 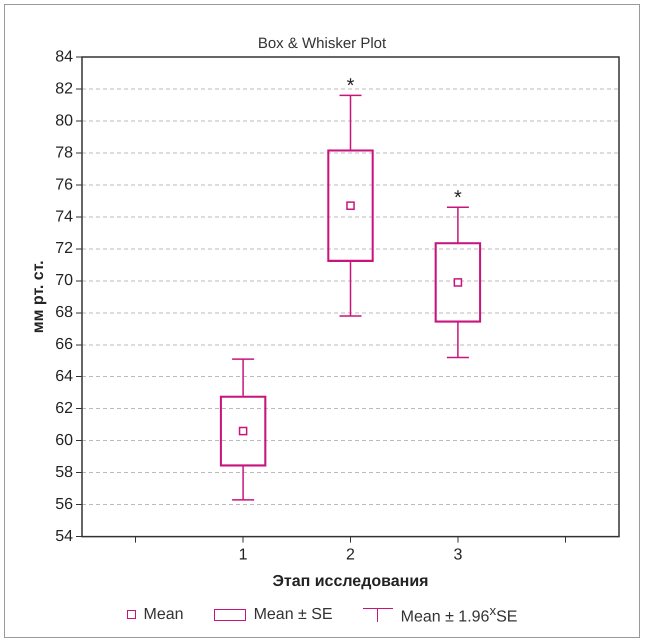 What do you see at coordinates (64, 345) in the screenshot?
I see `y-tick-label: 66` at bounding box center [64, 345].